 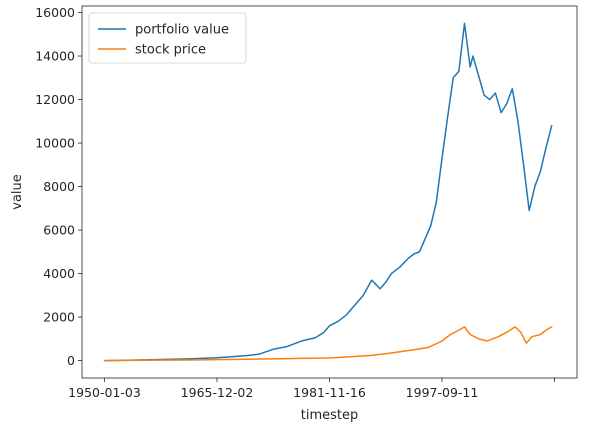 I want to click on x-tick-label: 1981-11-16, so click(x=329, y=392).